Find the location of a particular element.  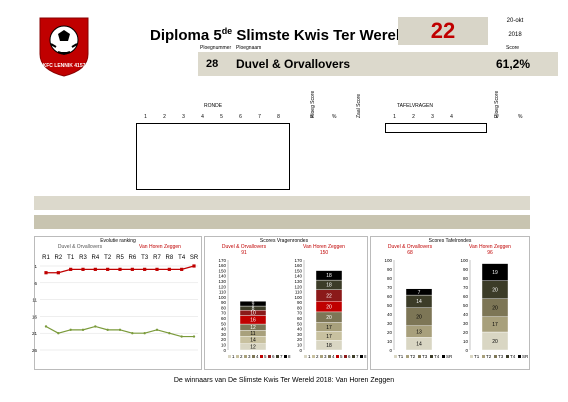

bar-legend-label: 1 is located at coordinates (233, 356).